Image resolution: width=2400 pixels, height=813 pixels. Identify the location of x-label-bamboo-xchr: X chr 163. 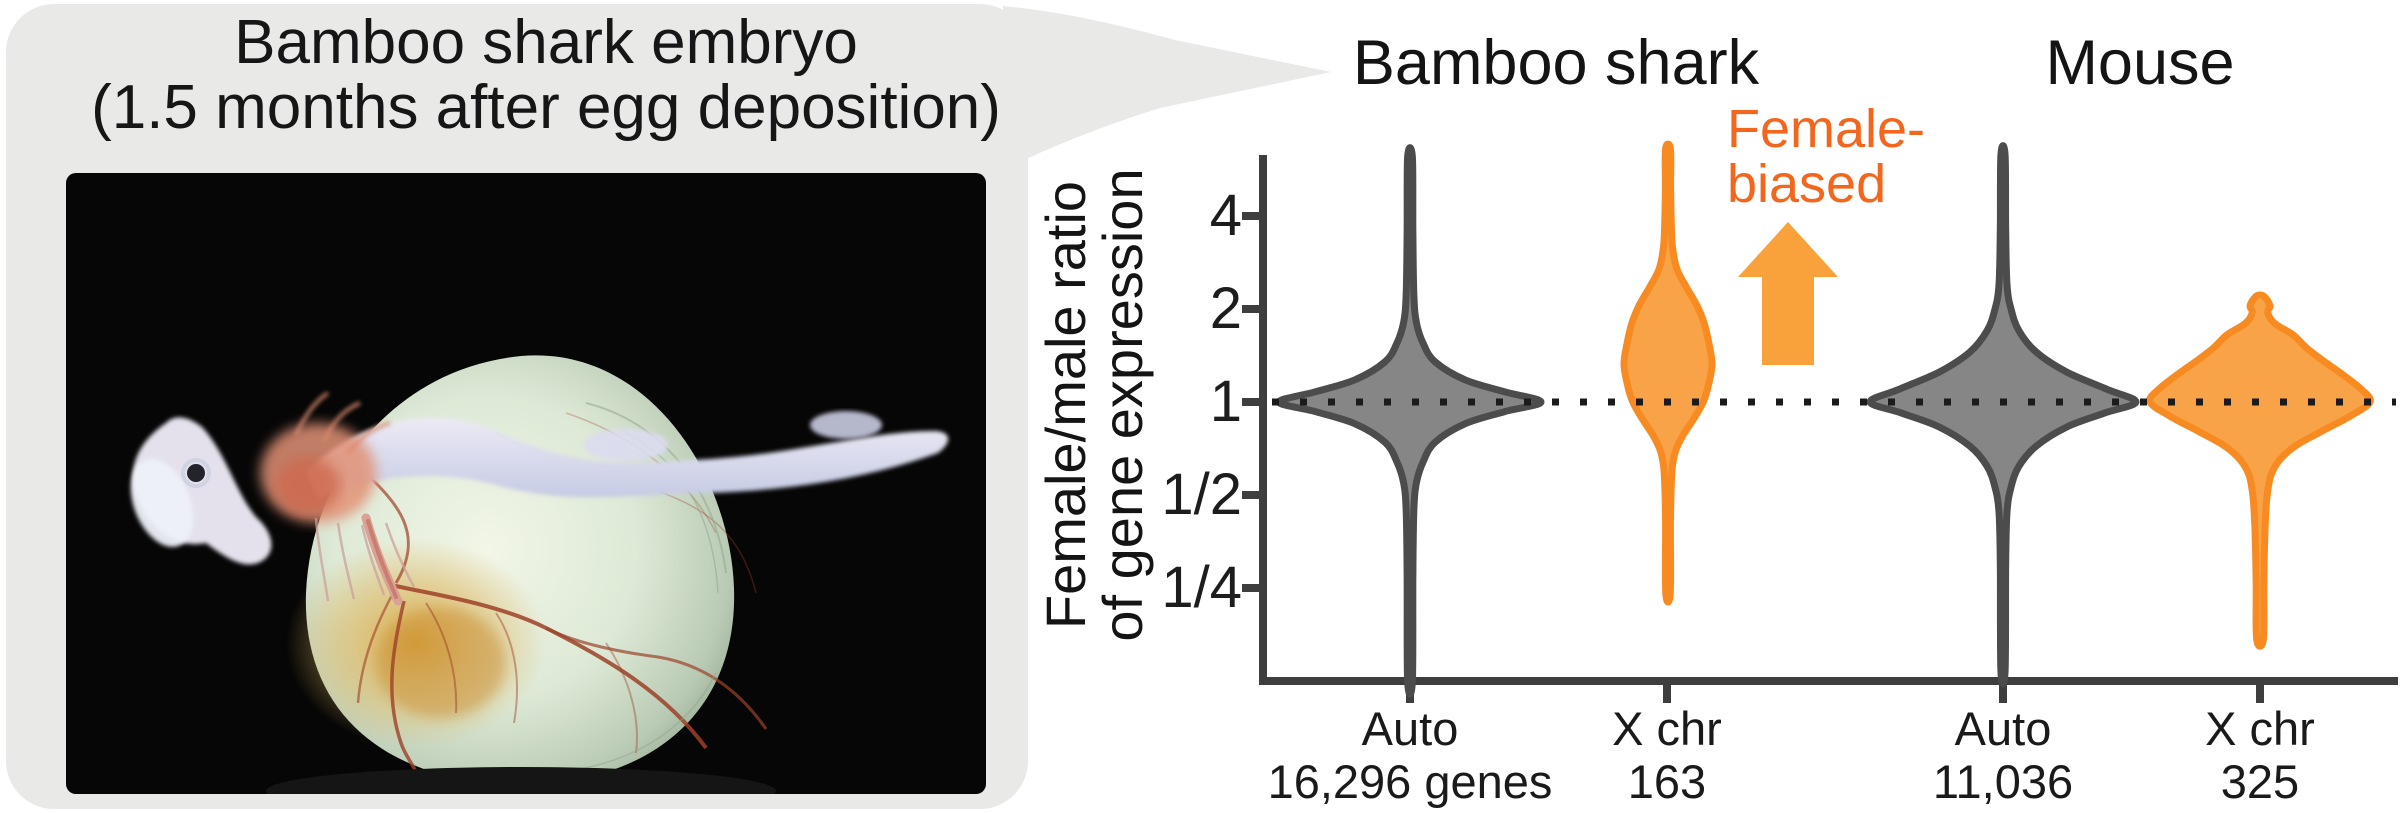
(1667, 755).